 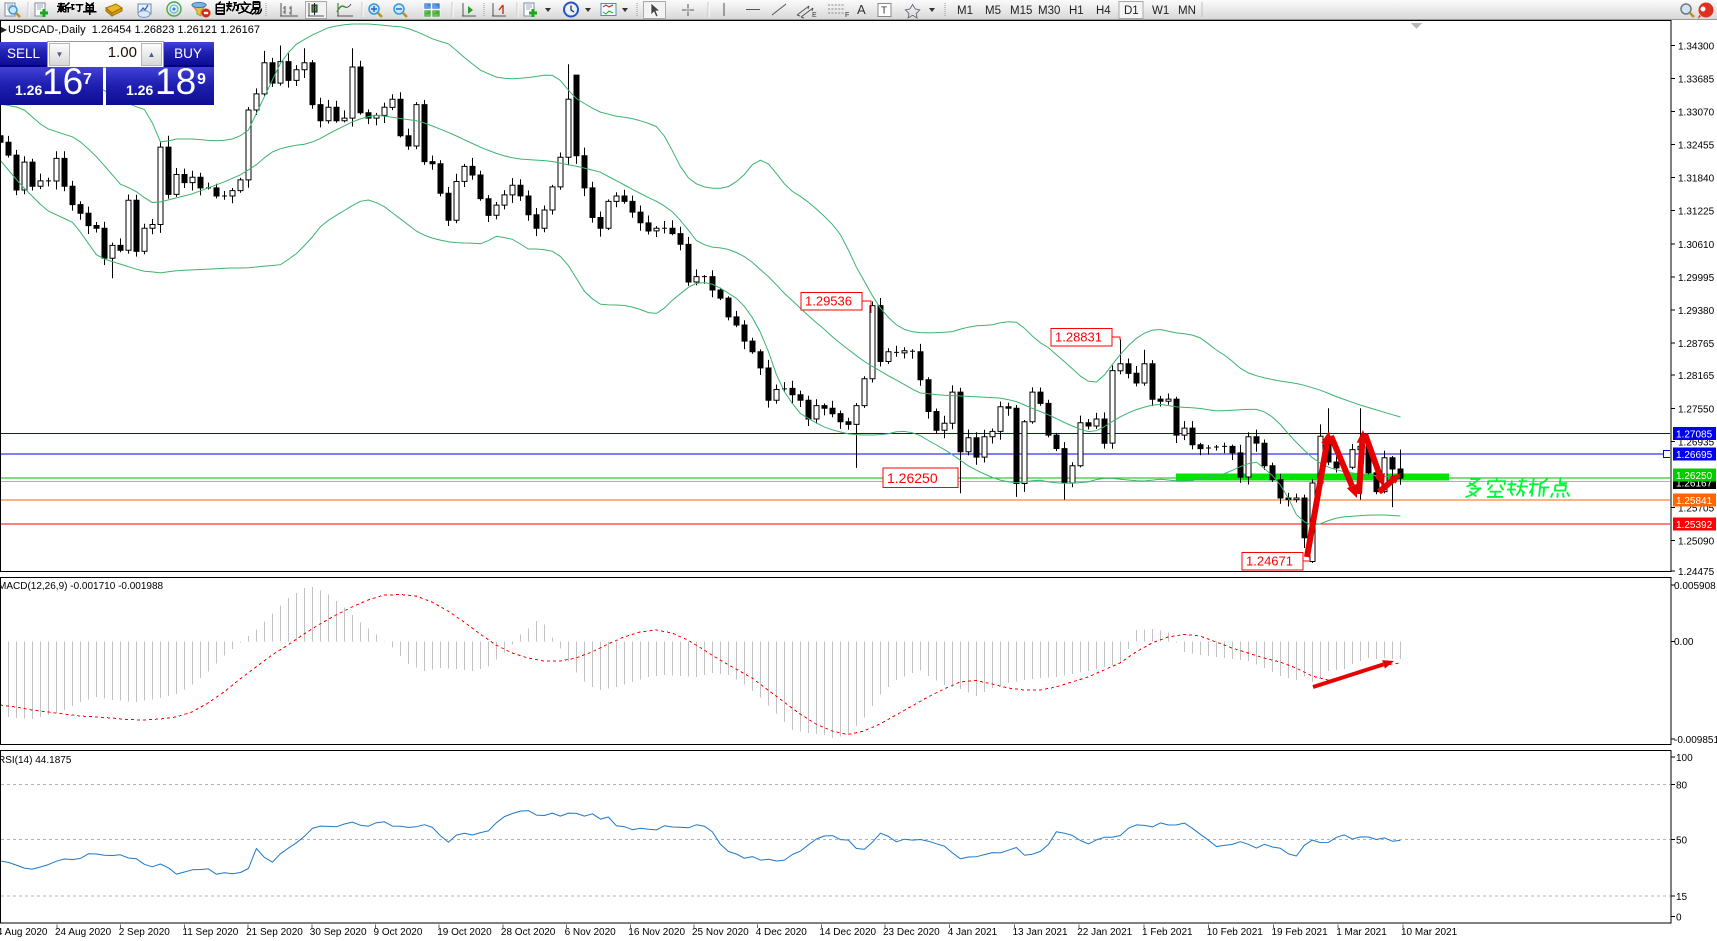 I want to click on svg-text: 4 Jan 2021, so click(x=973, y=932).